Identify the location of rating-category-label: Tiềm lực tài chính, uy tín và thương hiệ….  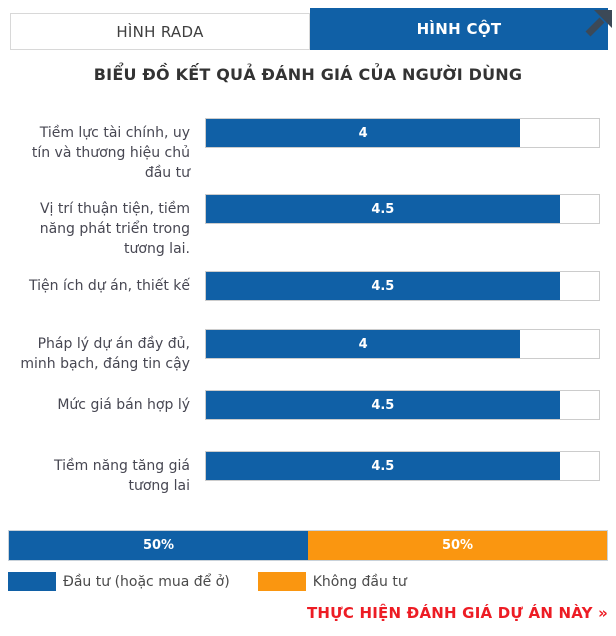
(110, 153).